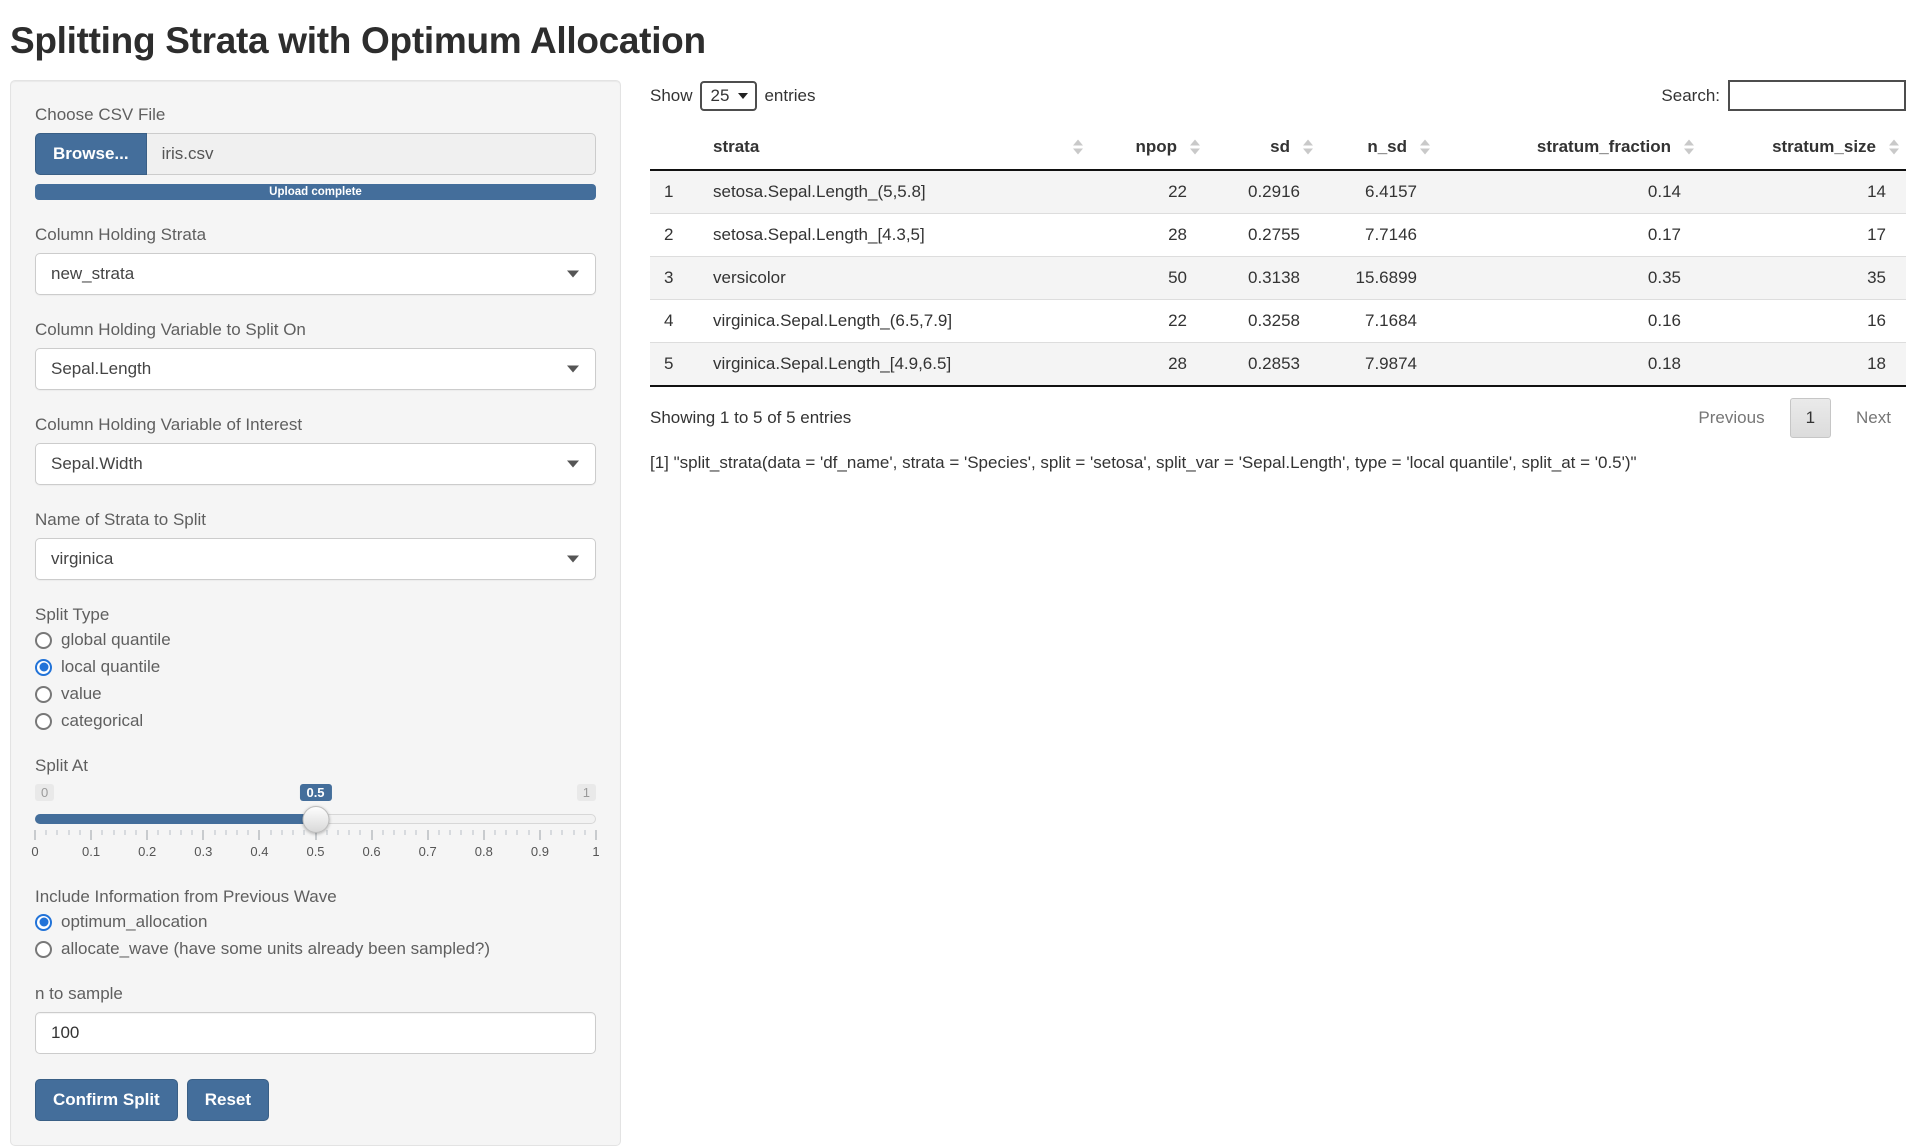 The height and width of the screenshot is (1146, 1906). Describe the element at coordinates (61, 765) in the screenshot. I see `split-at-label: Split At` at that location.